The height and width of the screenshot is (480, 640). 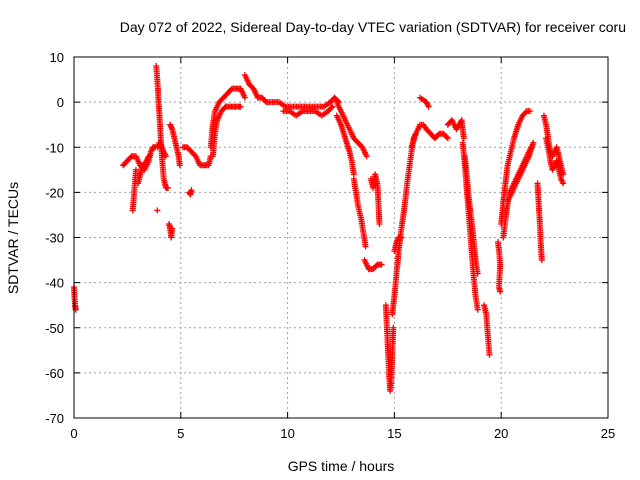 What do you see at coordinates (54, 328) in the screenshot?
I see `y-tick-label: -50` at bounding box center [54, 328].